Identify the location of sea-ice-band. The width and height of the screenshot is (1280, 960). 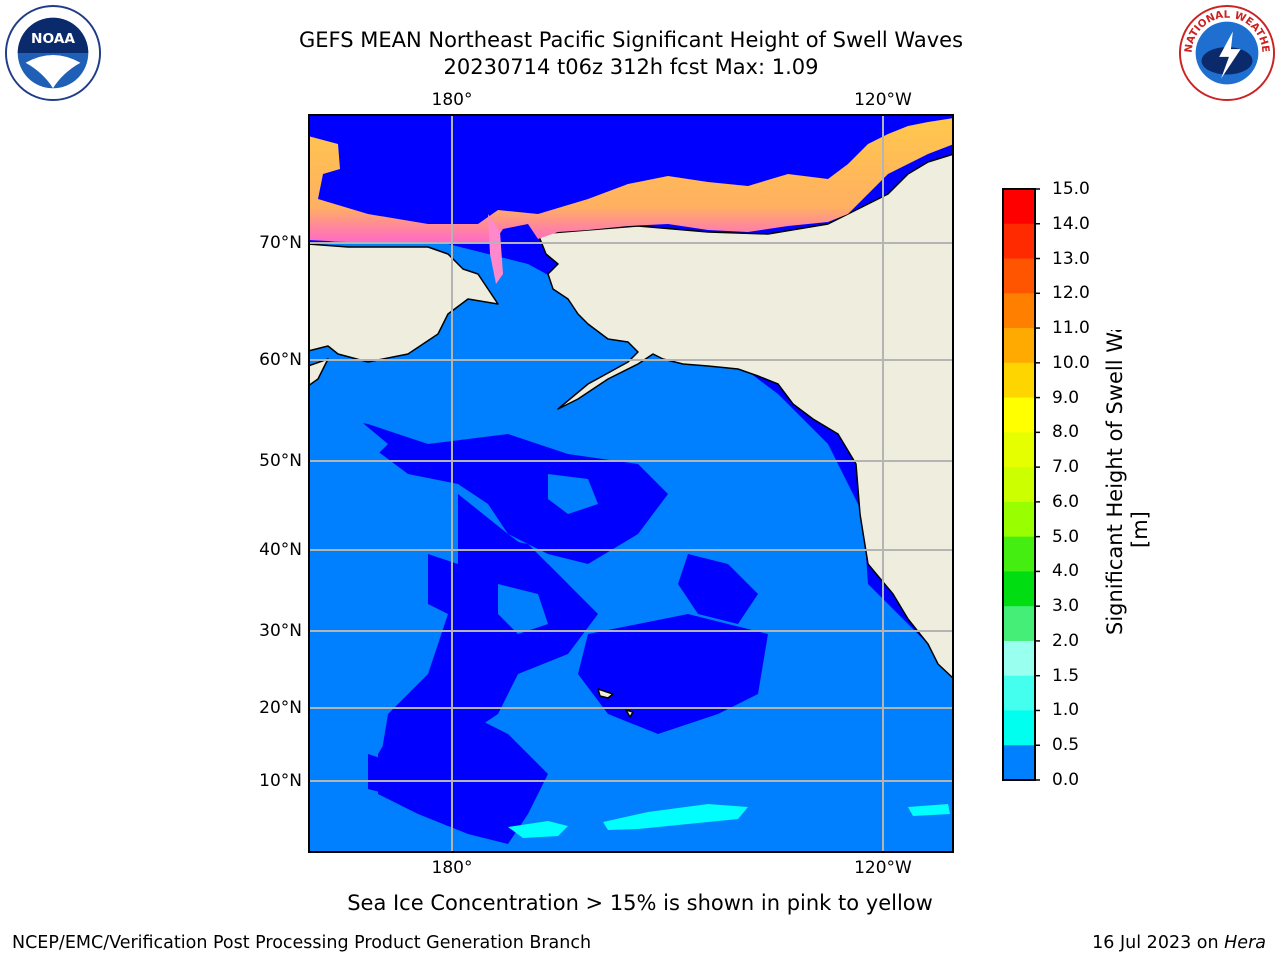
(631, 201).